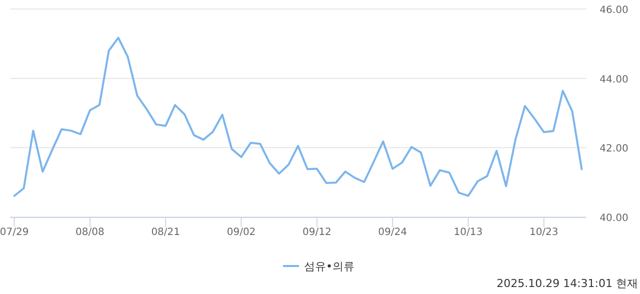  I want to click on x-tick-label: 08/21, so click(165, 232).